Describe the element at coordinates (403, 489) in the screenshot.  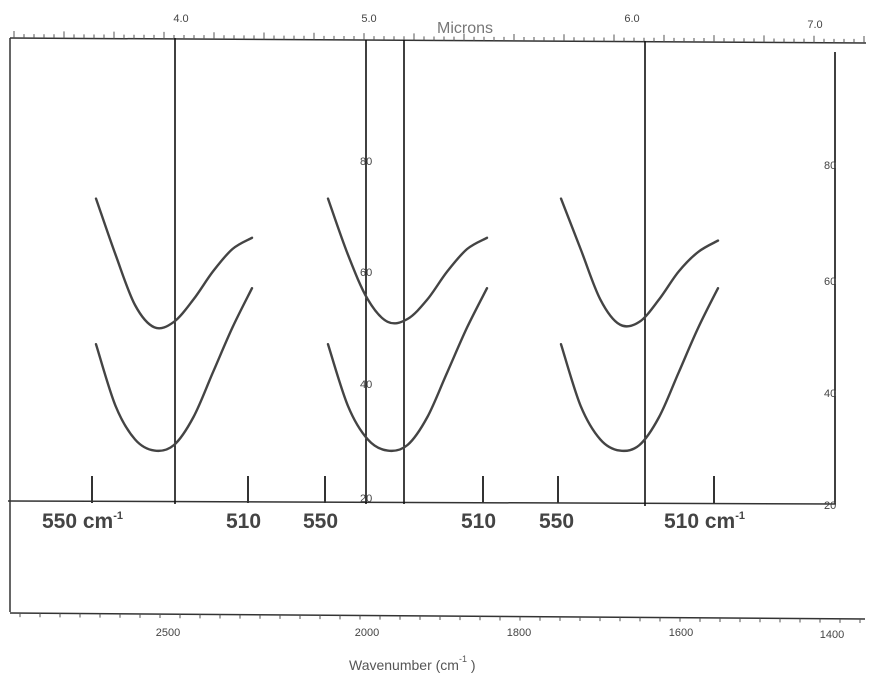
I see `sweep-scale-ticks` at that location.